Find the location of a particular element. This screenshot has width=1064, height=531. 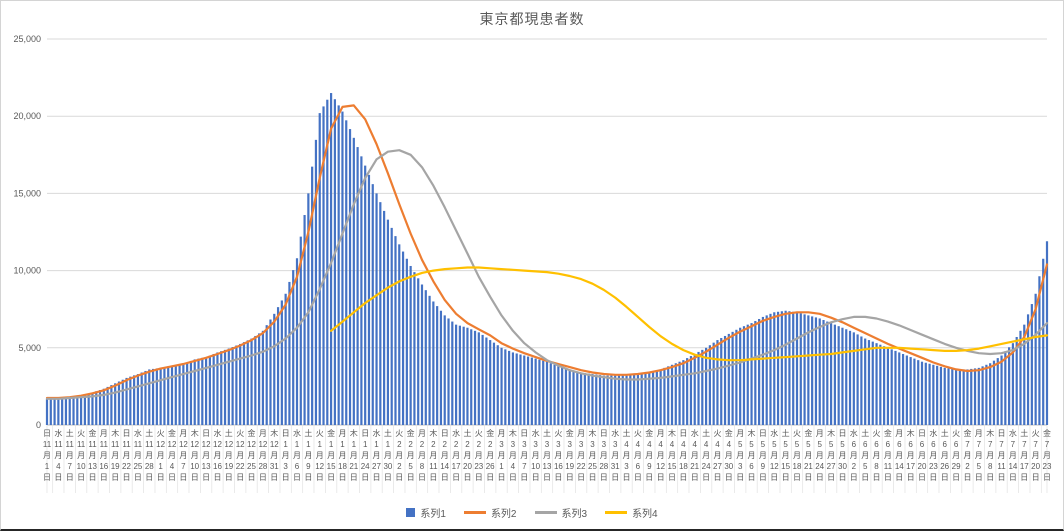

svg-text: 28 is located at coordinates (603, 466).